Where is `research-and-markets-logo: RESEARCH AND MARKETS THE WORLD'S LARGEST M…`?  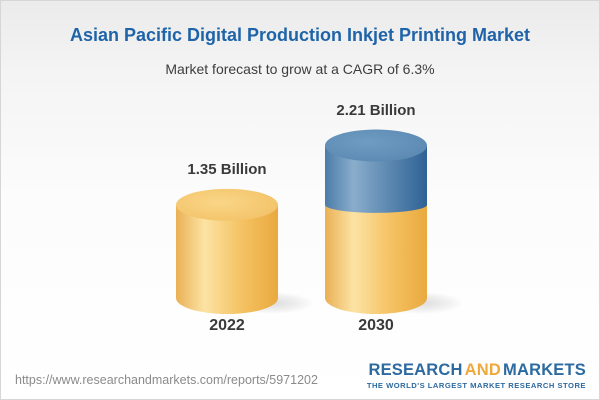
research-and-markets-logo: RESEARCH AND MARKETS THE WORLD'S LARGEST M… is located at coordinates (476, 375).